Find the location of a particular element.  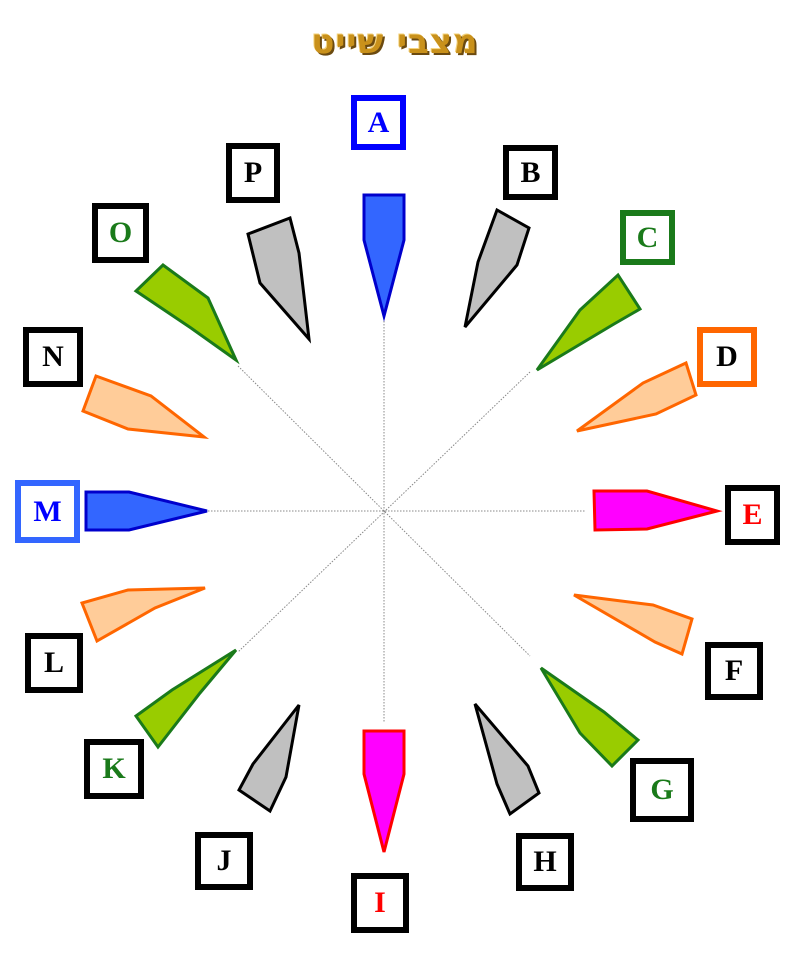

arrow-k is located at coordinates (185, 699).